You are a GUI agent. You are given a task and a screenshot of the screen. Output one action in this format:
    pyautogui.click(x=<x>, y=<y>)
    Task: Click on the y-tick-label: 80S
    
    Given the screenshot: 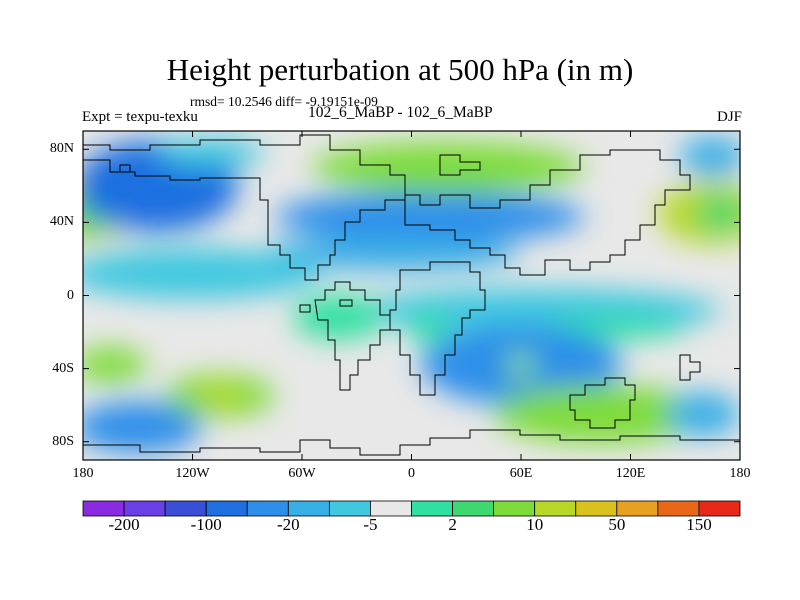 What is the action you would take?
    pyautogui.click(x=63, y=441)
    